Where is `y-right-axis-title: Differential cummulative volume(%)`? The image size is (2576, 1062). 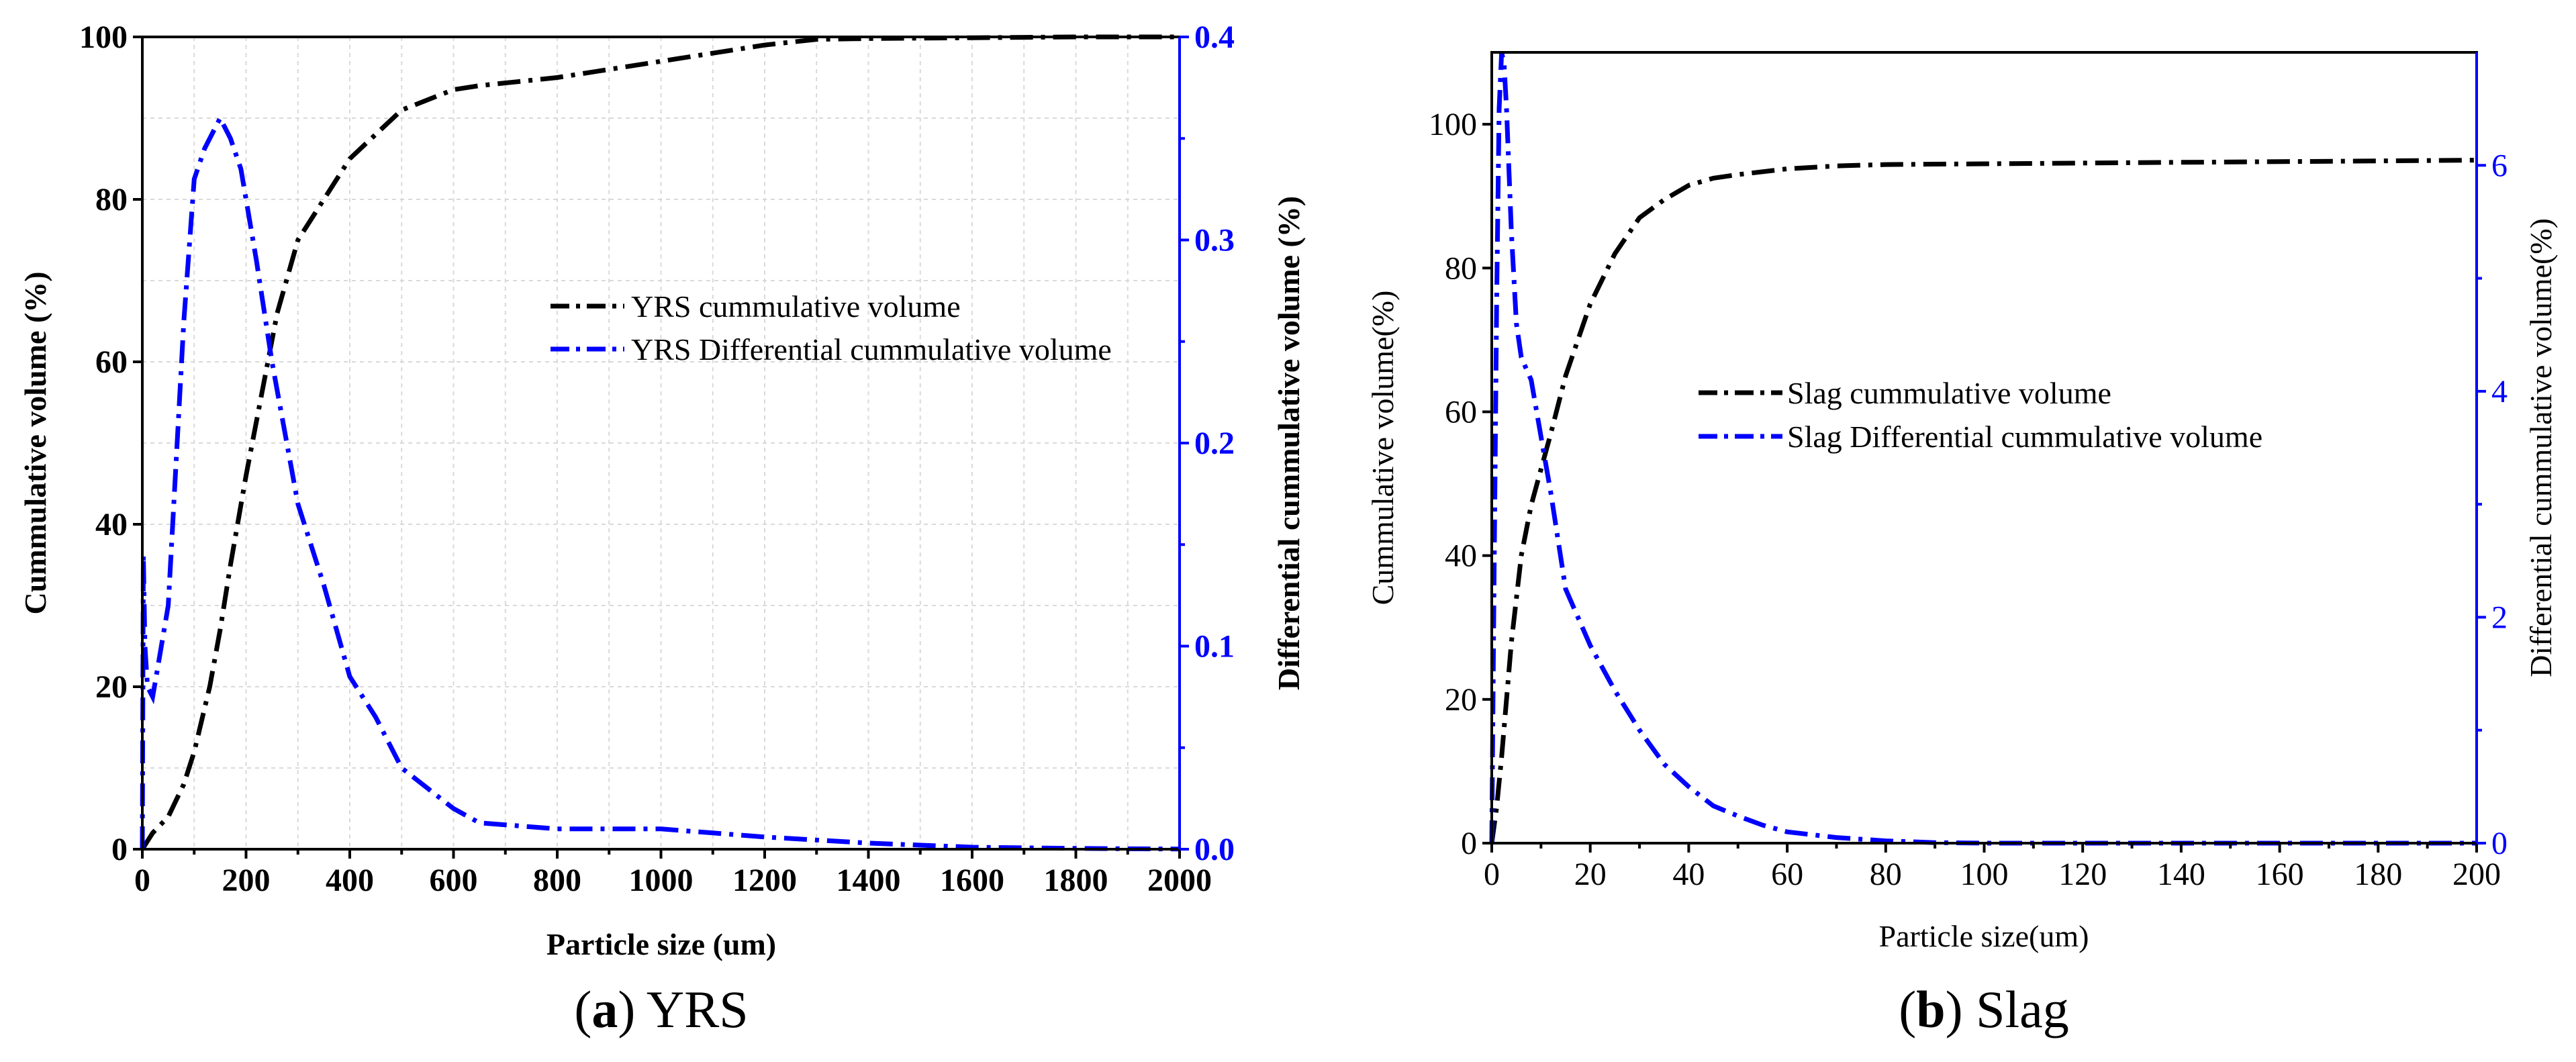
y-right-axis-title: Differential cummulative volume(%) is located at coordinates (2541, 447).